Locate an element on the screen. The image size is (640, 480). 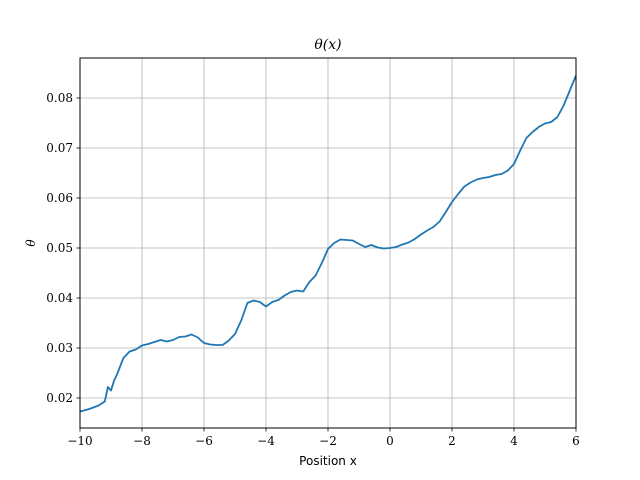
y-axis-label: θ is located at coordinates (31, 243).